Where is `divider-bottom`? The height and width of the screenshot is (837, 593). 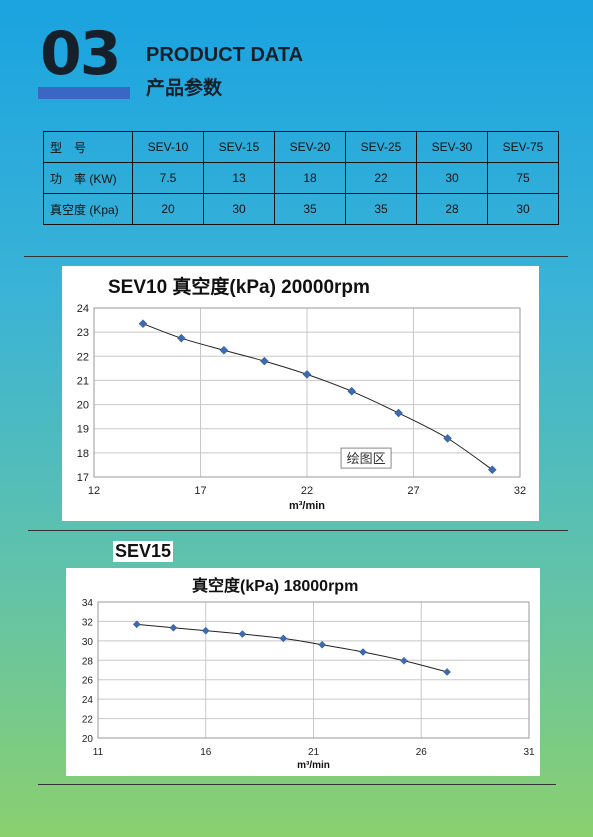 divider-bottom is located at coordinates (297, 784).